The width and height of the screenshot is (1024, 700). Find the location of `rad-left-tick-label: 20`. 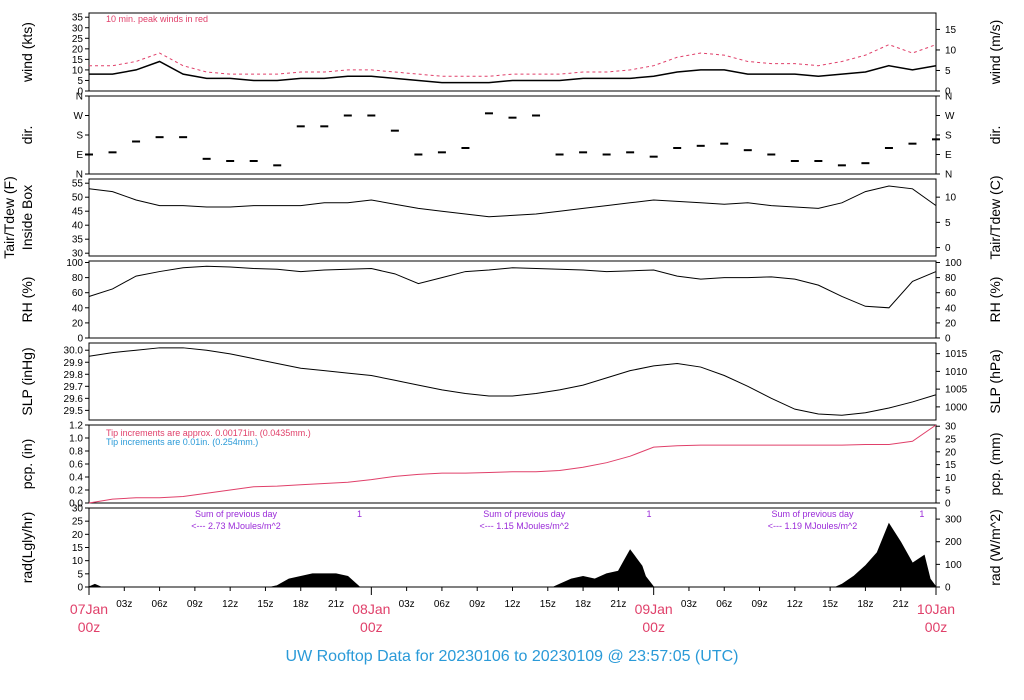

rad-left-tick-label: 20 is located at coordinates (78, 535).